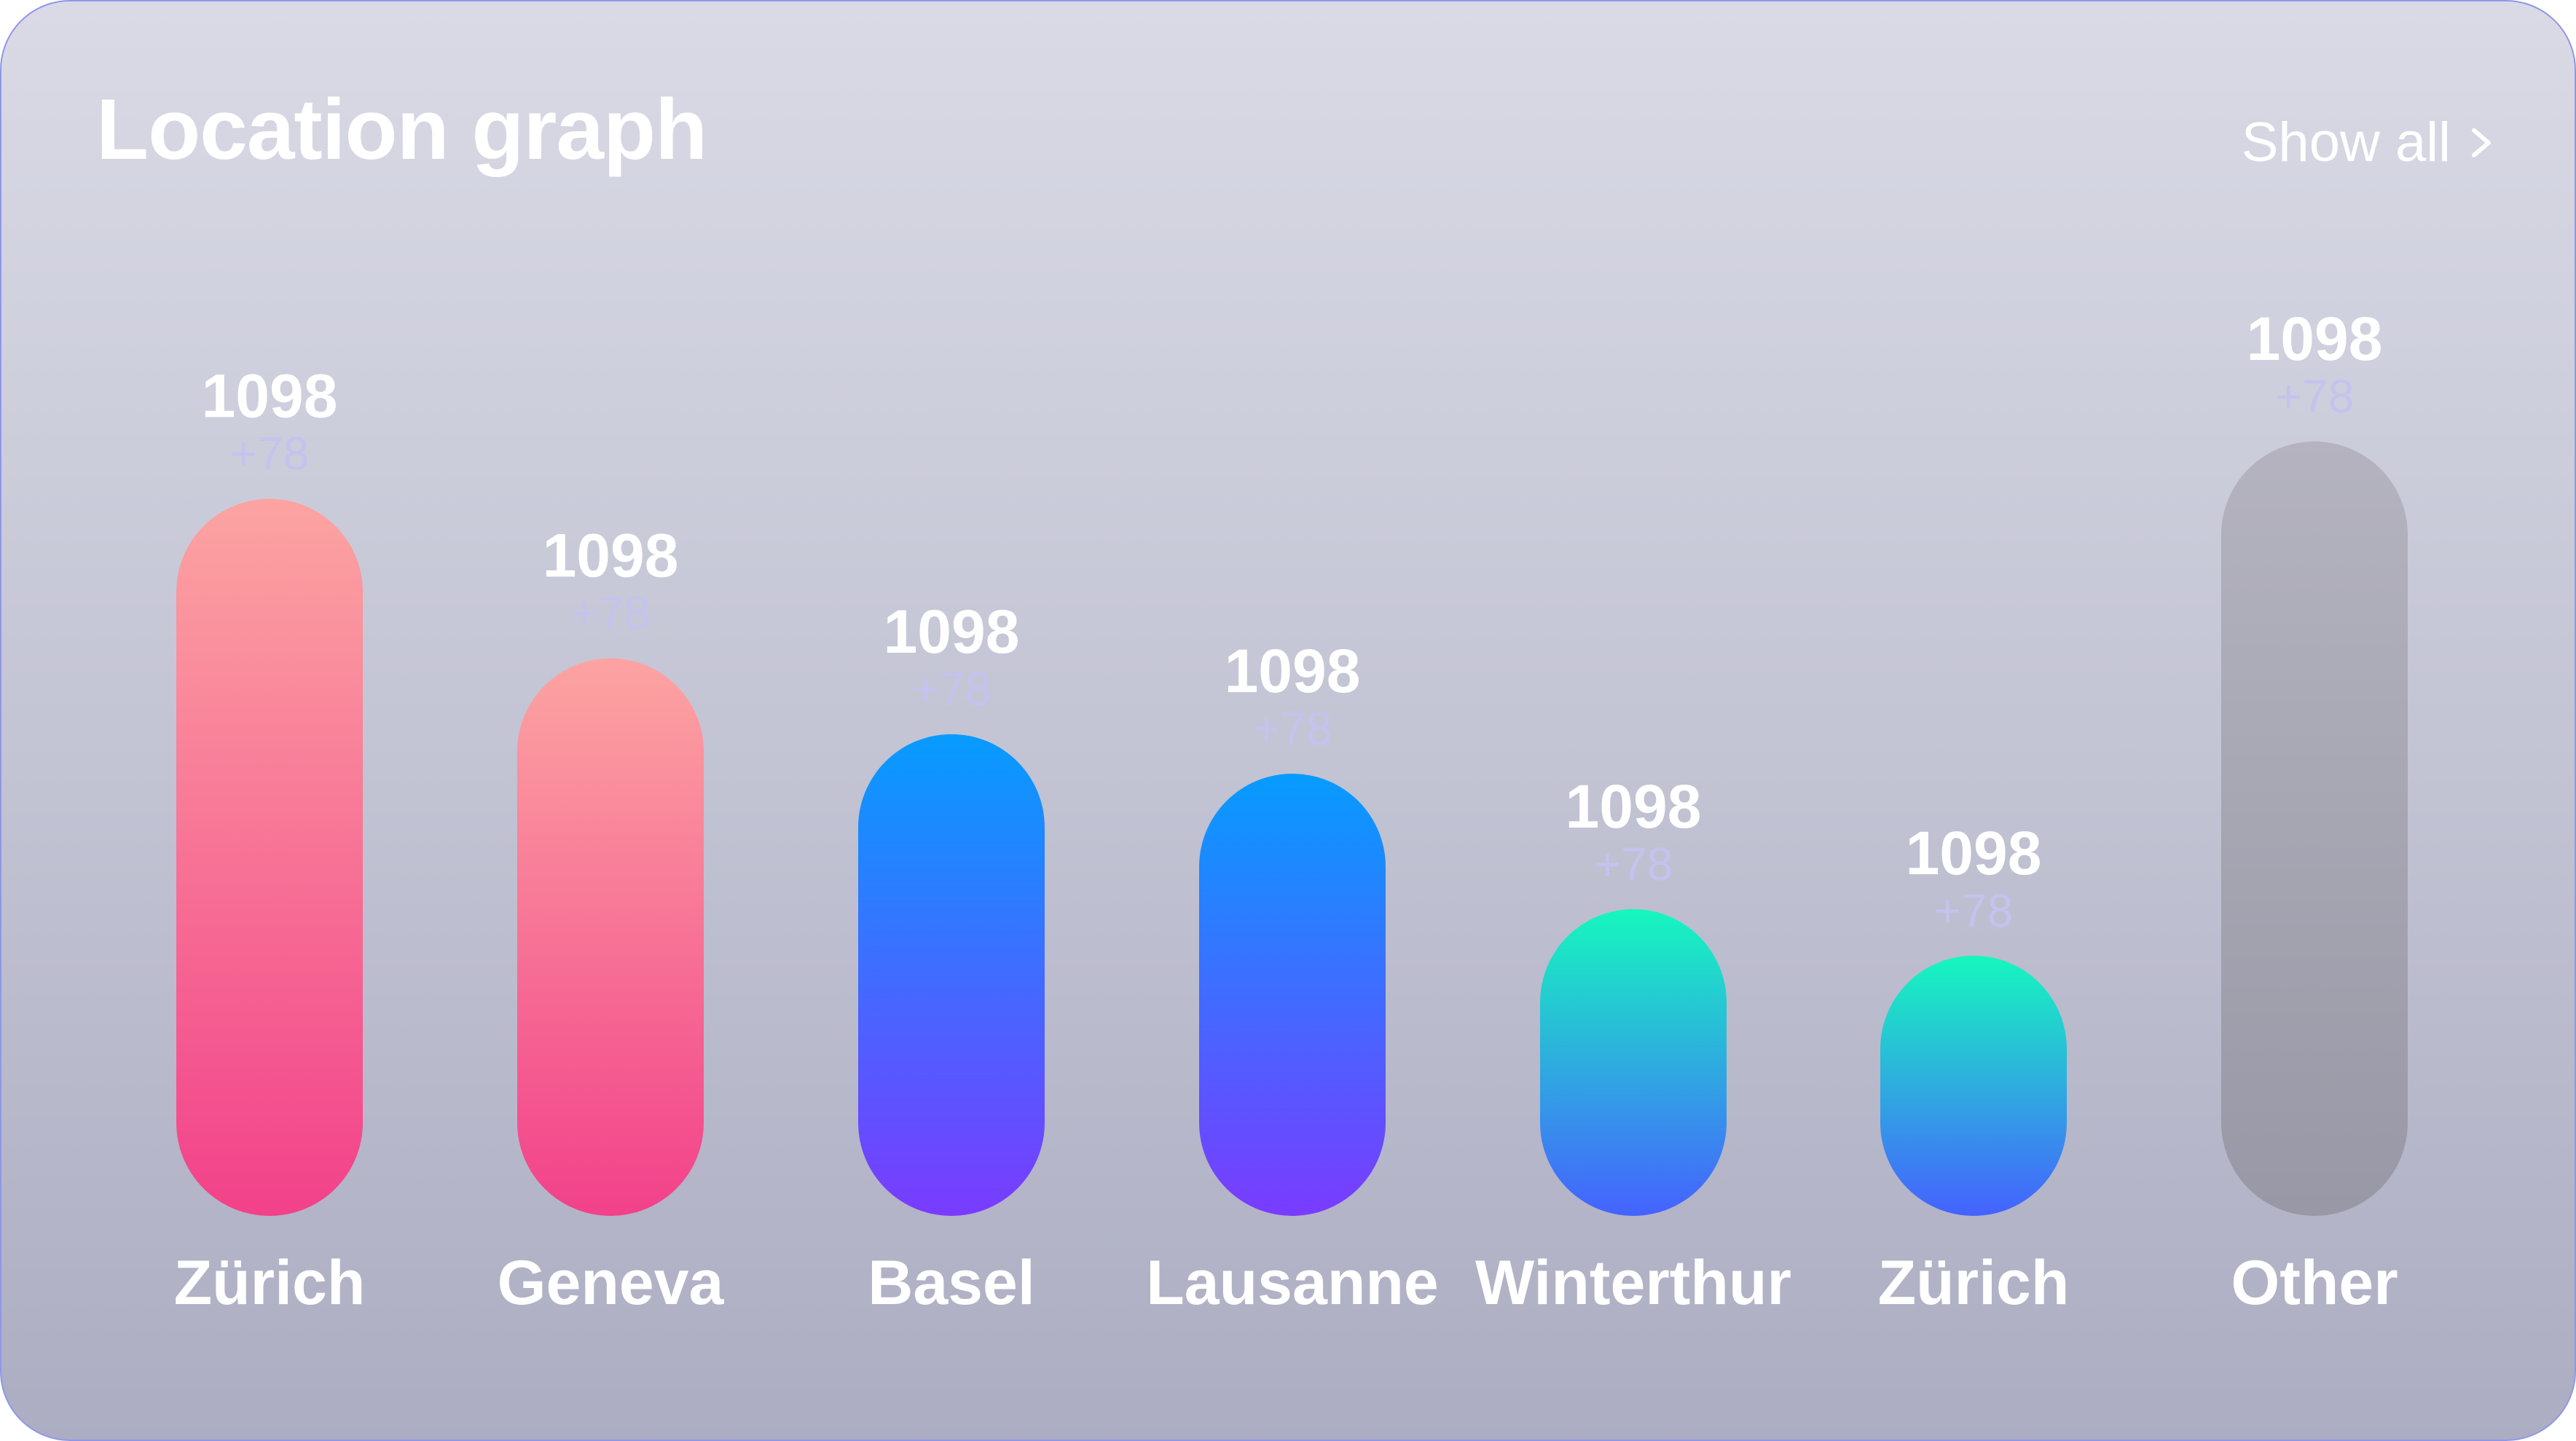 This screenshot has height=1441, width=2576. Describe the element at coordinates (611, 1283) in the screenshot. I see `category-label: Geneva` at that location.